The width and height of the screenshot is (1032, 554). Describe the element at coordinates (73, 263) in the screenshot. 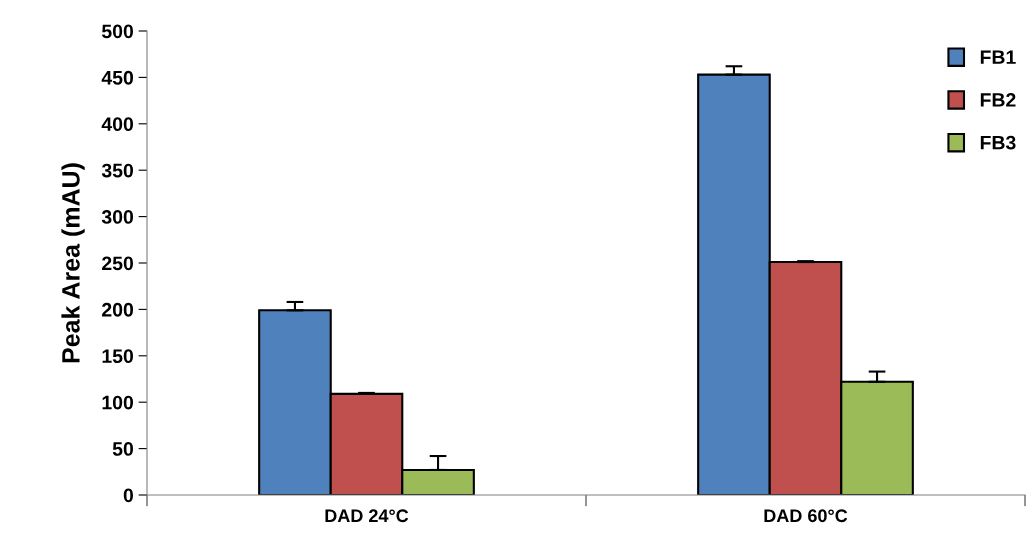

I see `y-axis-title: Peak Area (mAU)` at that location.